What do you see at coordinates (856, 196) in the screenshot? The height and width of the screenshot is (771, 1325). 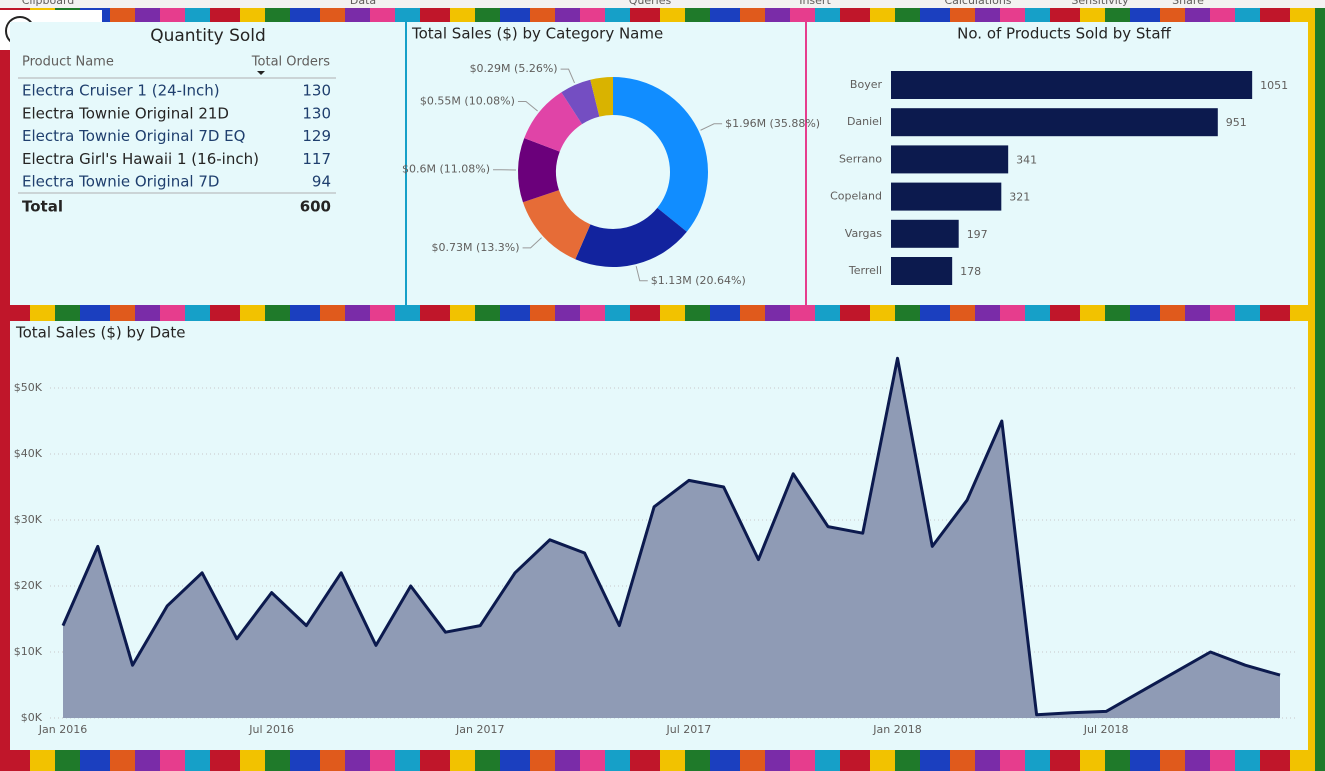 I see `y-tick-label: Copeland` at bounding box center [856, 196].